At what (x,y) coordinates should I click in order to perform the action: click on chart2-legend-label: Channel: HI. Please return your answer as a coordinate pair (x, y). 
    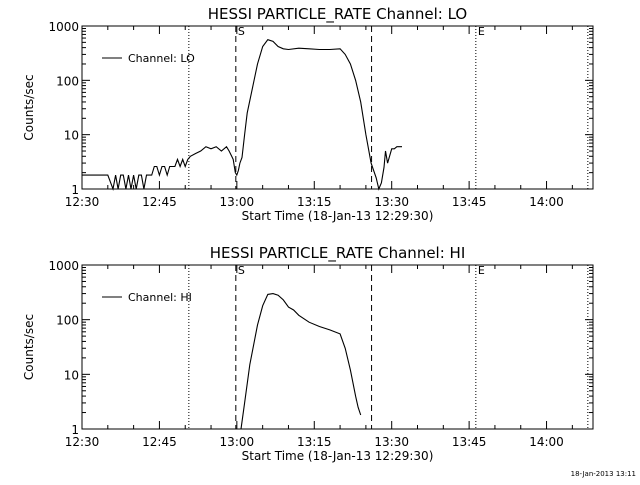
    Looking at the image, I should click on (160, 297).